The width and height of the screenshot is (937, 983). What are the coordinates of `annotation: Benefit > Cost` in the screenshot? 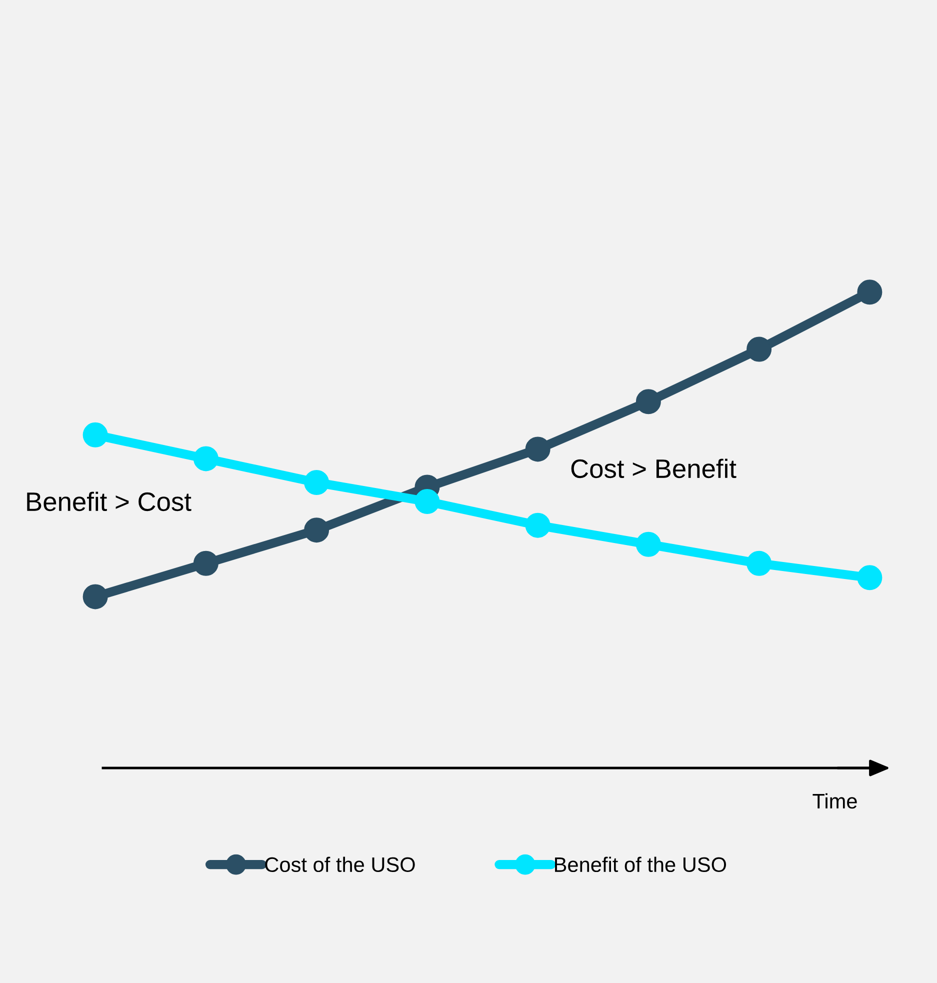 It's located at (109, 502).